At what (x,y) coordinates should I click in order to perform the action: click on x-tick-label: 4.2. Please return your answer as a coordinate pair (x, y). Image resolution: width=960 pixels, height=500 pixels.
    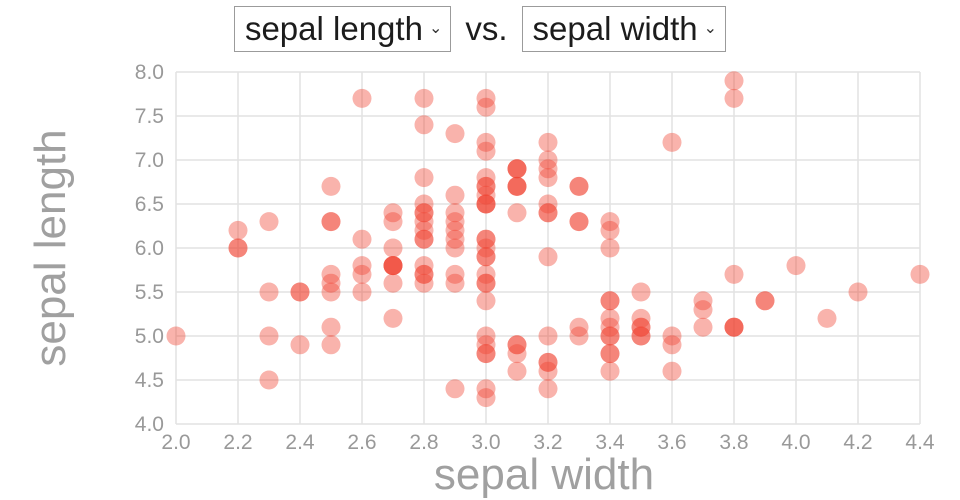
    Looking at the image, I should click on (857, 442).